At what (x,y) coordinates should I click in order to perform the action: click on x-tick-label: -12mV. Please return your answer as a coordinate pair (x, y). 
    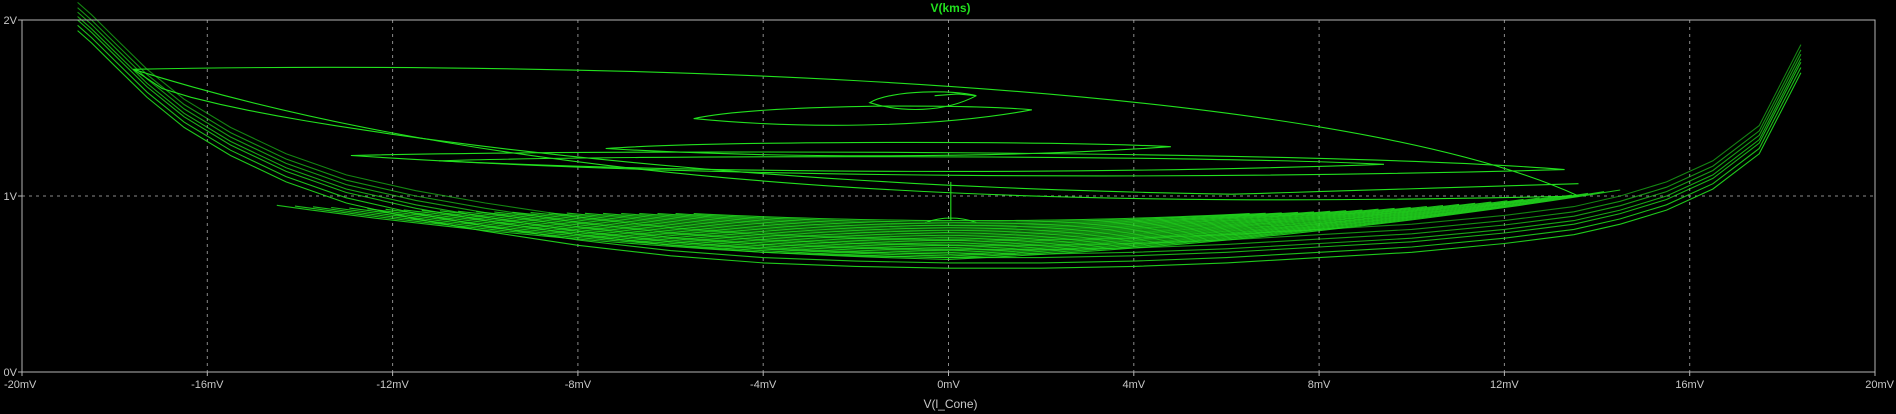
    Looking at the image, I should click on (392, 385).